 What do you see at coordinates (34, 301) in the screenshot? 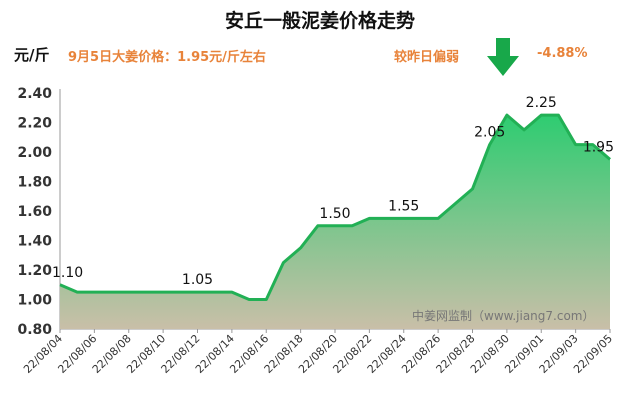
I see `y-tick-label: 1.00` at bounding box center [34, 301].